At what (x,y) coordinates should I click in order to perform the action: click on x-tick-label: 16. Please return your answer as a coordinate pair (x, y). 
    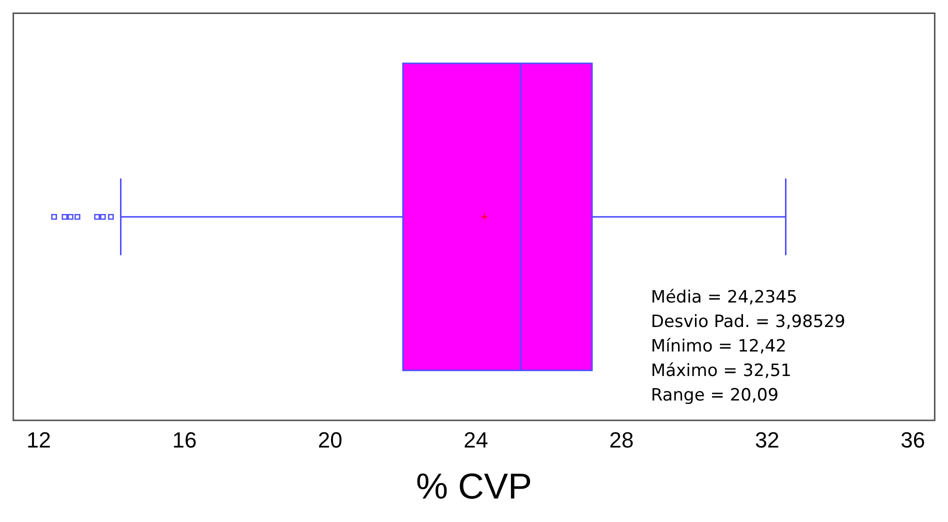
    Looking at the image, I should click on (184, 440).